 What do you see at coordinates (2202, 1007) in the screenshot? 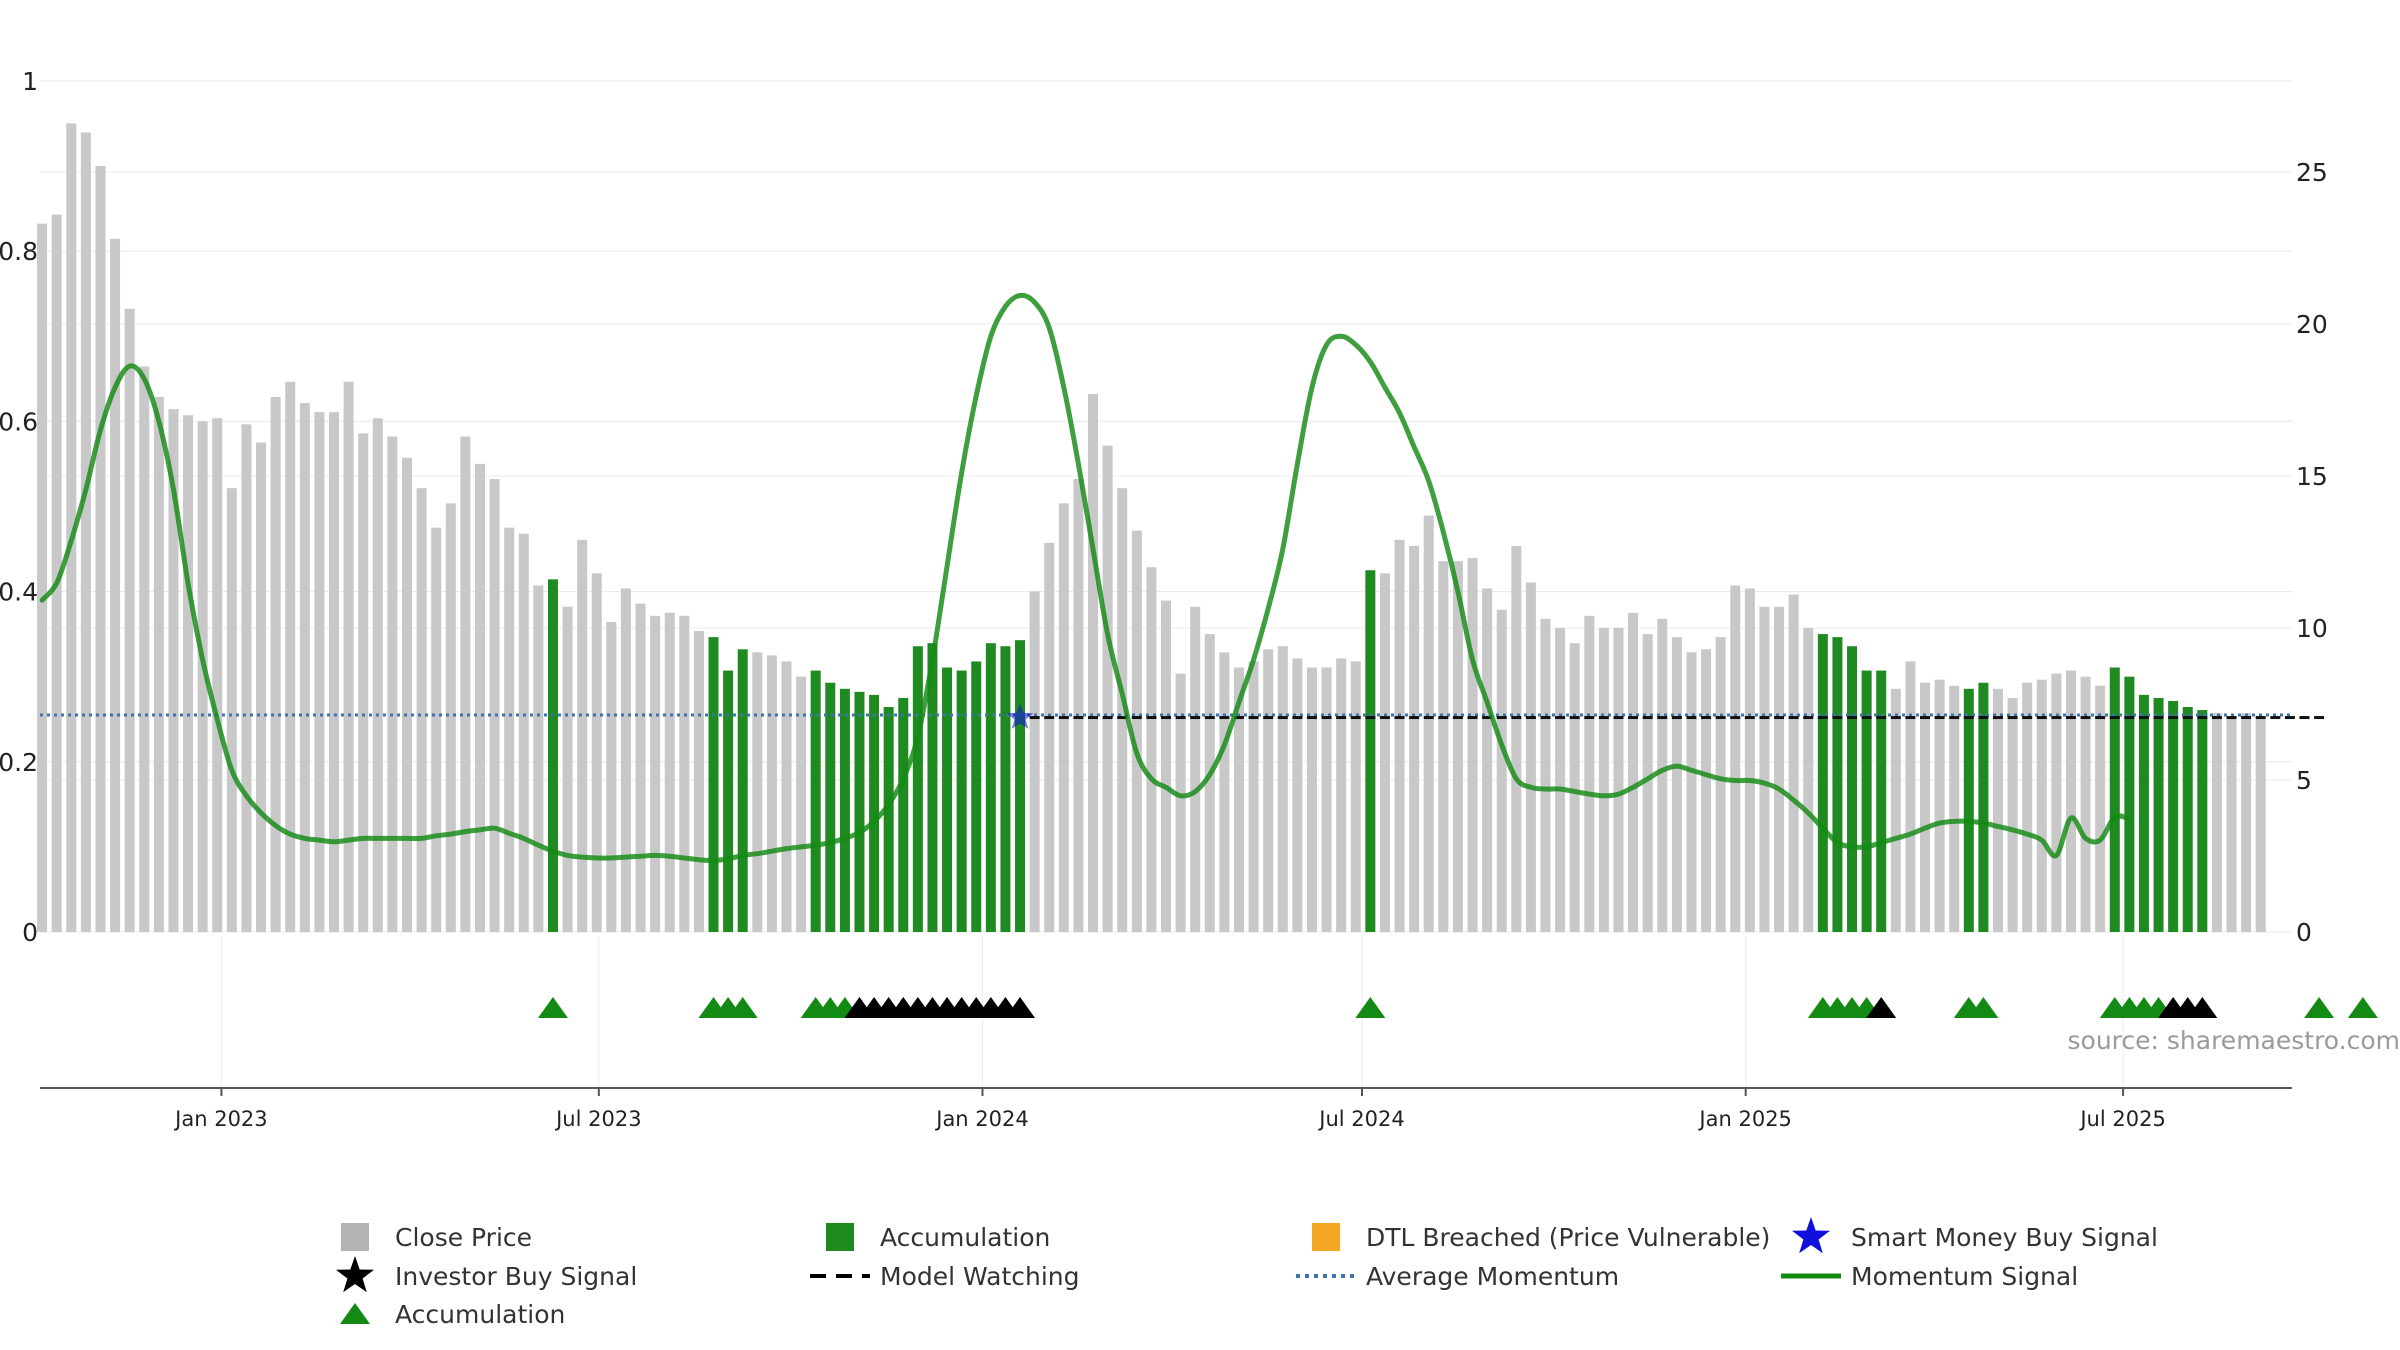
I see `investor-triangle` at bounding box center [2202, 1007].